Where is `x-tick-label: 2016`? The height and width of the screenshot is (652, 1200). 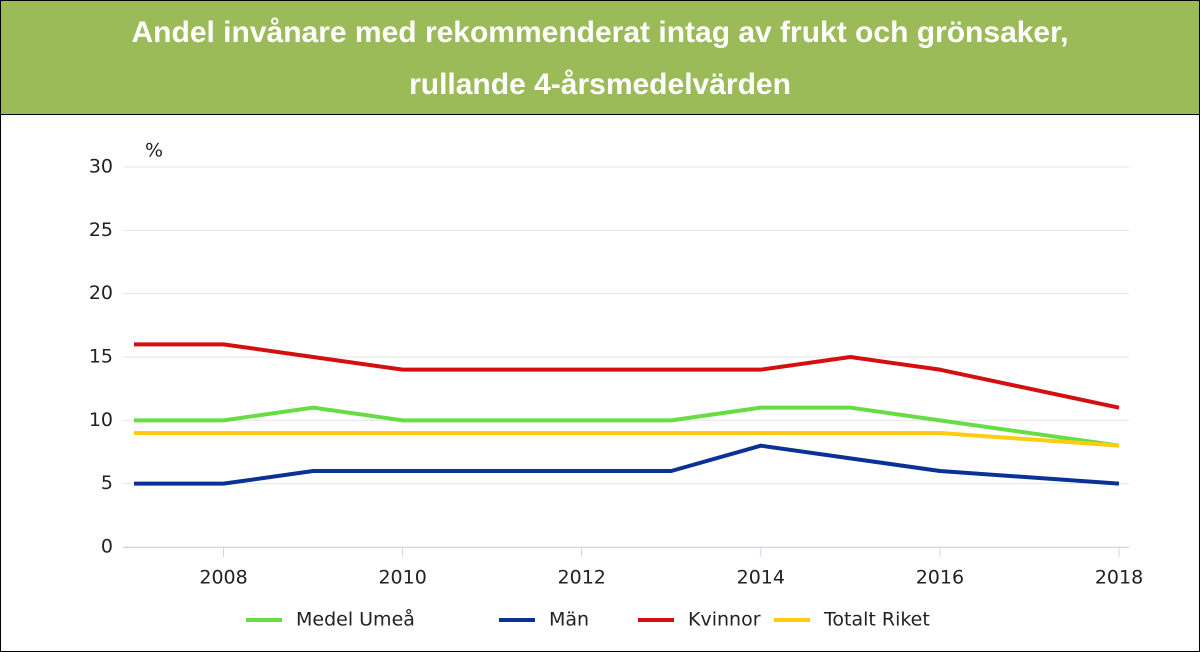
x-tick-label: 2016 is located at coordinates (940, 578).